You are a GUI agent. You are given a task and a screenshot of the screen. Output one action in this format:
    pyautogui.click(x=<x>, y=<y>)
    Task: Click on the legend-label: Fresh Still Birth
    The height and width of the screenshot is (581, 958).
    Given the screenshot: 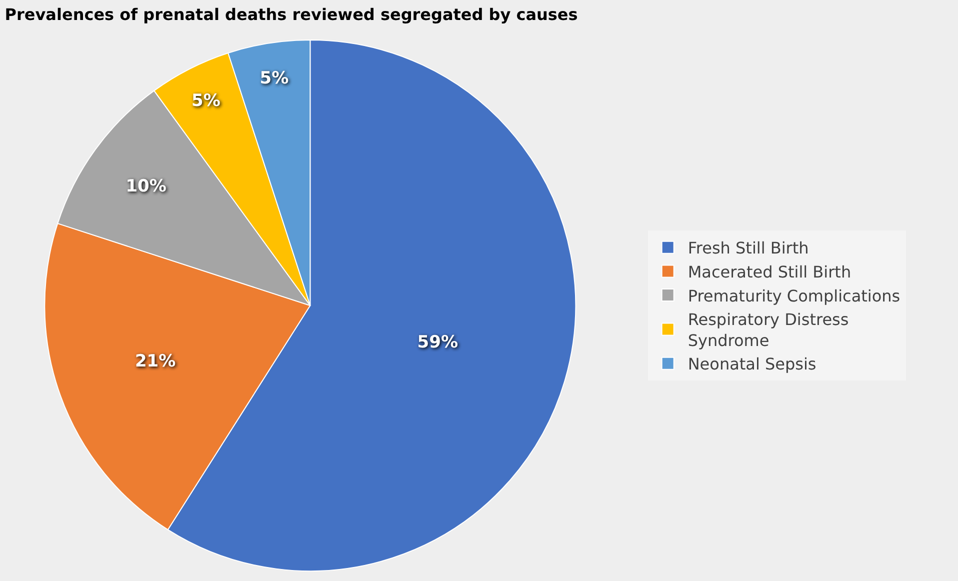 What is the action you would take?
    pyautogui.click(x=748, y=248)
    